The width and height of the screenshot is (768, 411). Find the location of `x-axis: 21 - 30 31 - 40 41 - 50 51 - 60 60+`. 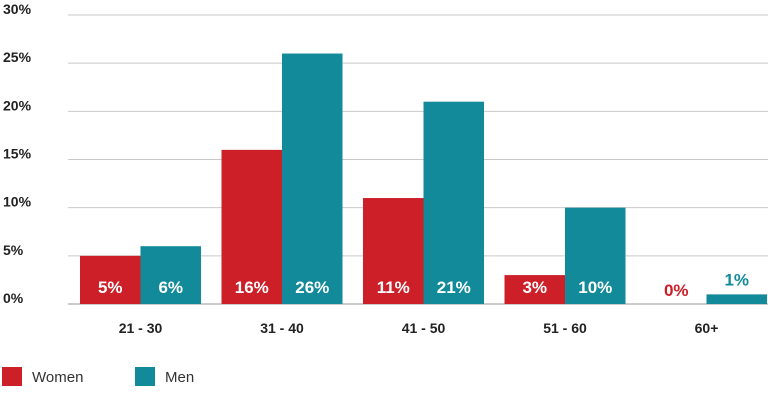

x-axis: 21 - 30 31 - 40 41 - 50 51 - 60 60+ is located at coordinates (419, 328).